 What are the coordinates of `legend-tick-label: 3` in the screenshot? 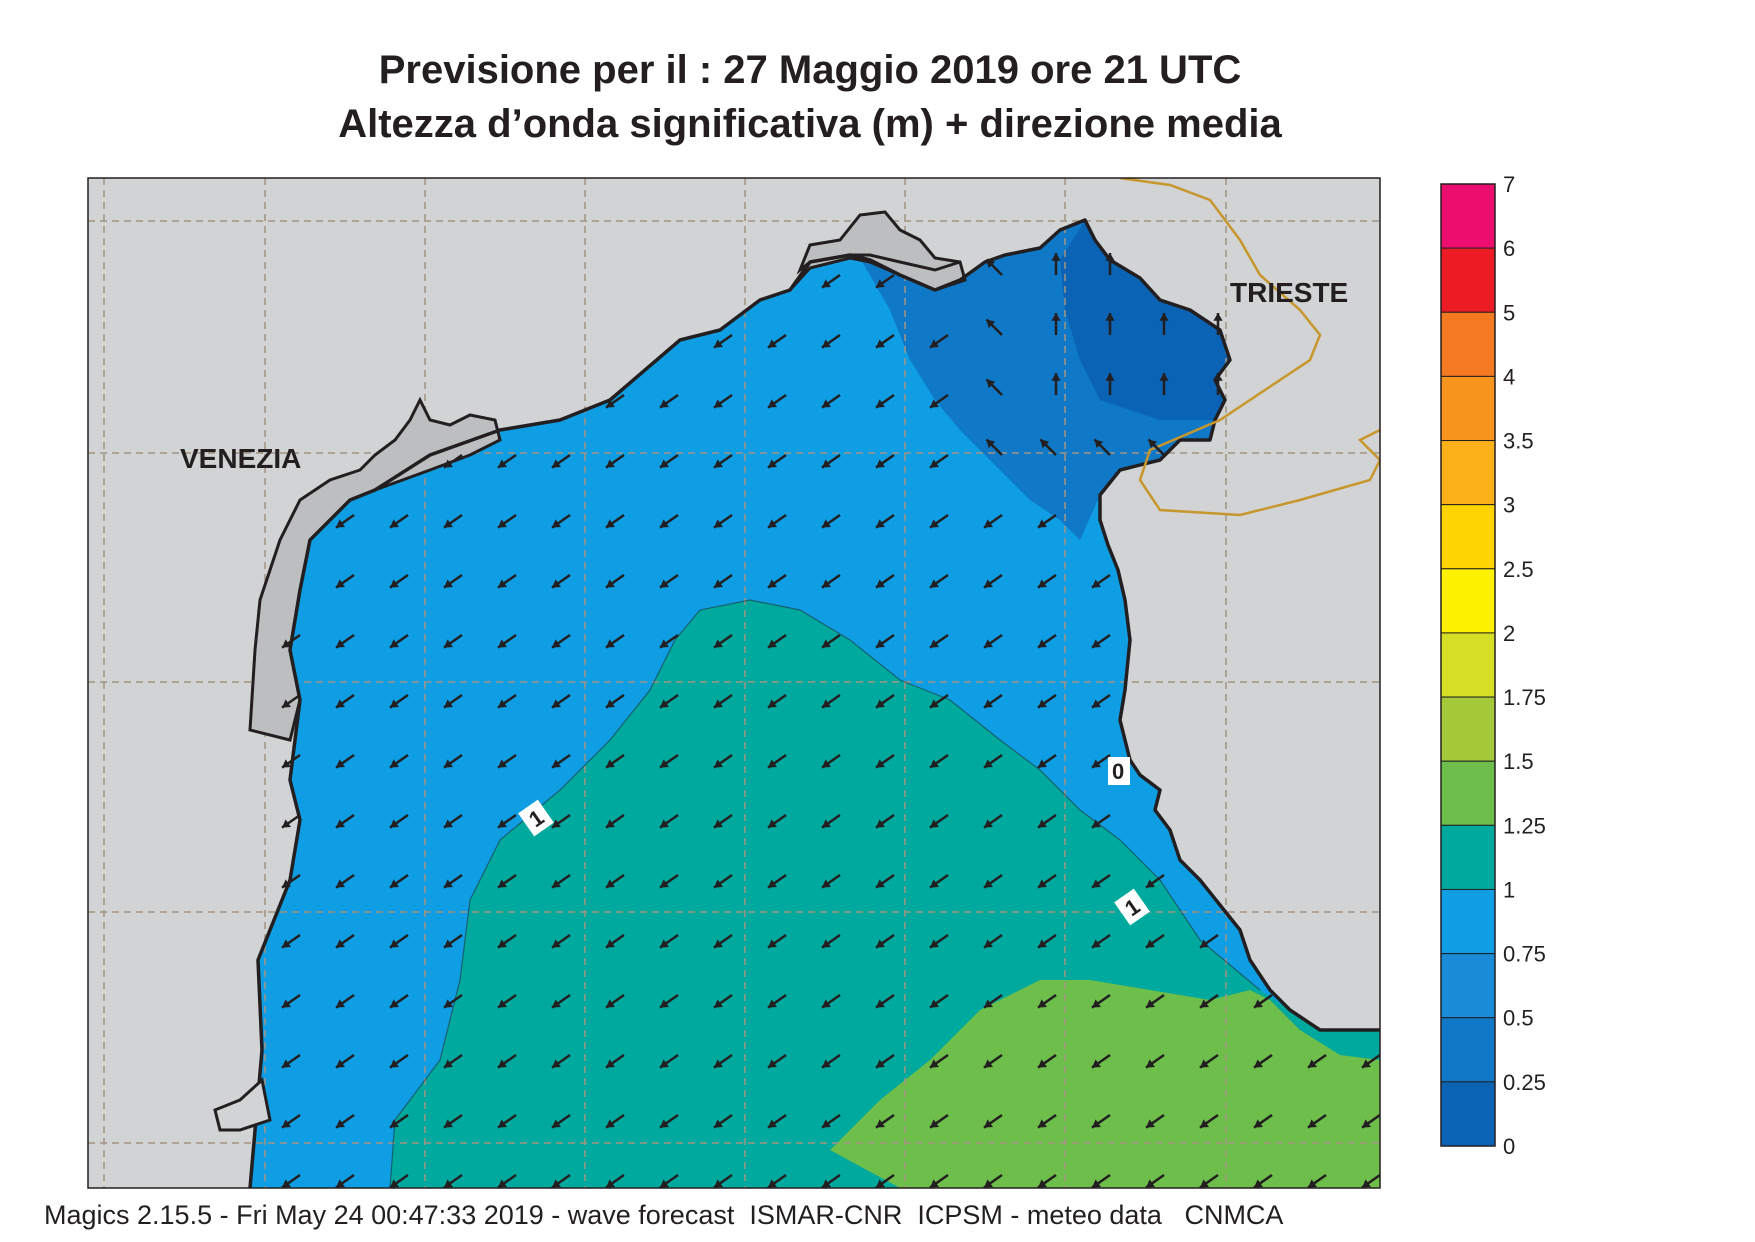 It's located at (1509, 505).